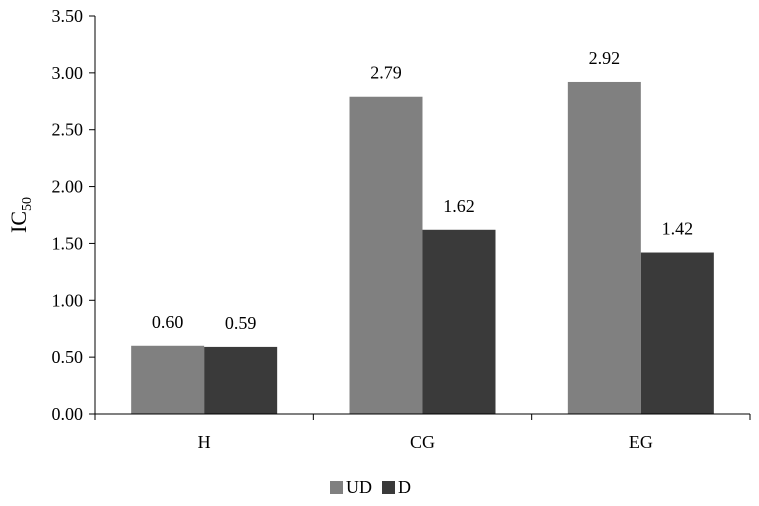 The height and width of the screenshot is (506, 759). I want to click on legend-swatch-d, so click(388, 487).